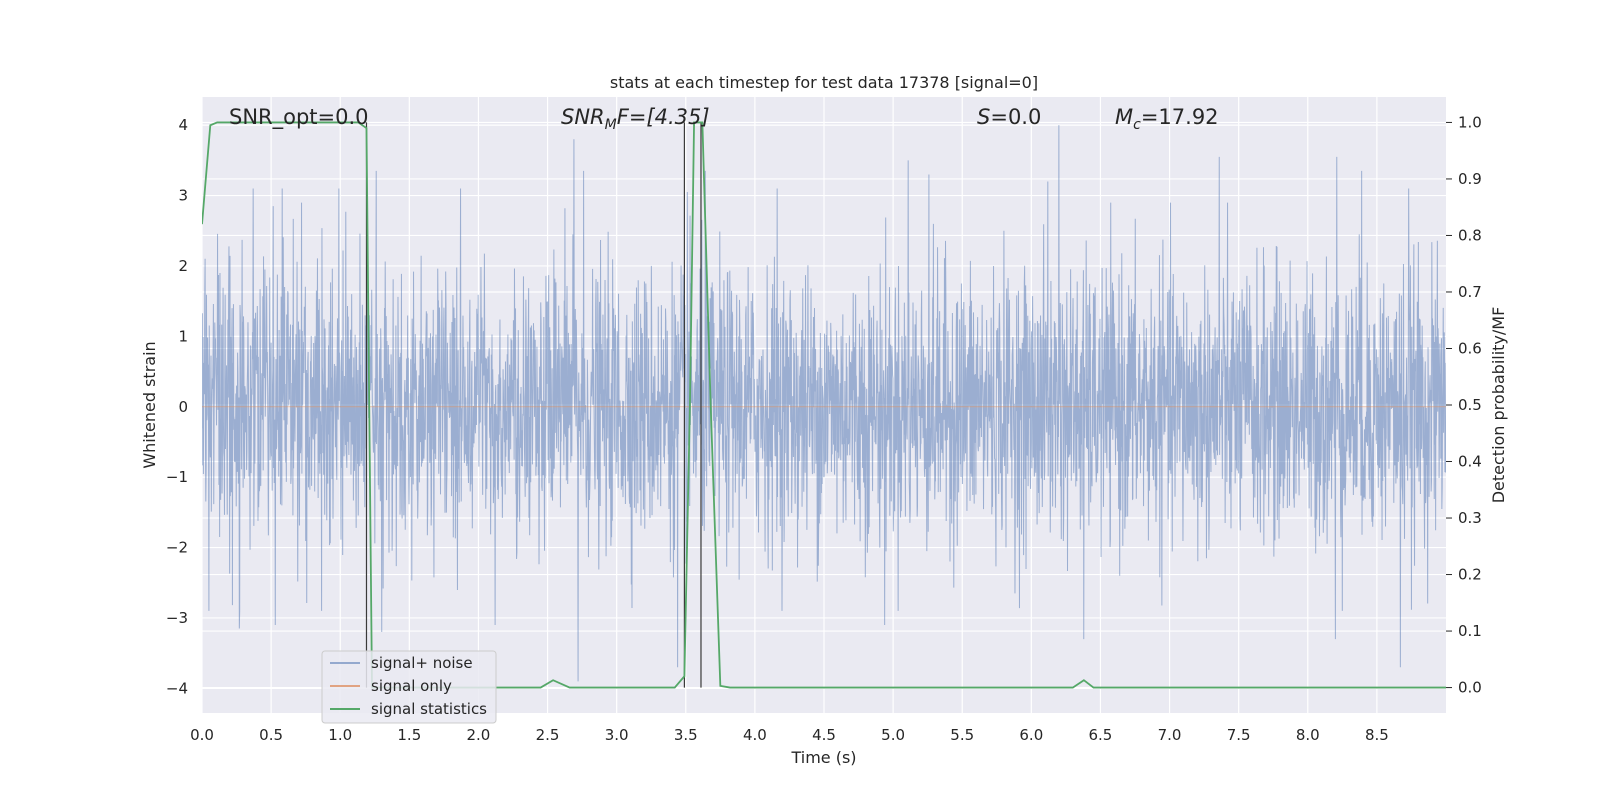  Describe the element at coordinates (1101, 735) in the screenshot. I see `x-tick-label: 6.5` at that location.